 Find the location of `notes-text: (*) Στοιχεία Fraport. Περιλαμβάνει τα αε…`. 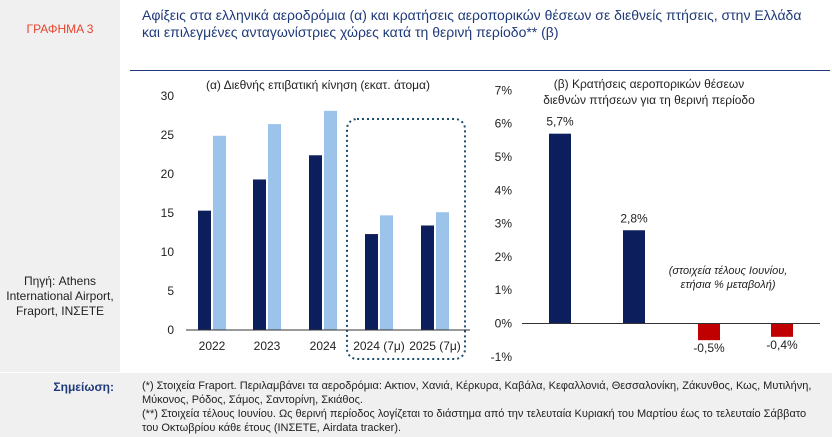

notes-text: (*) Στοιχεία Fraport. Περιλαμβάνει τα αε… is located at coordinates (482, 407).